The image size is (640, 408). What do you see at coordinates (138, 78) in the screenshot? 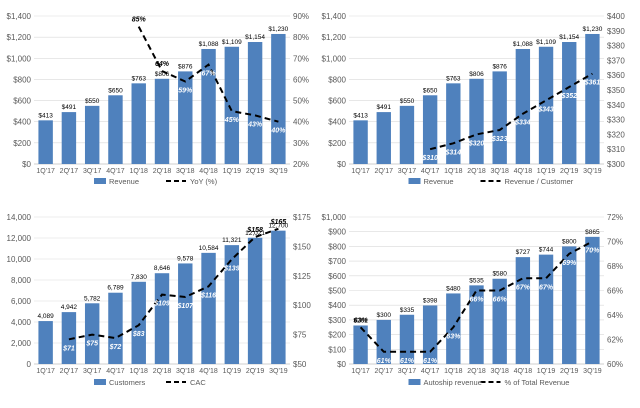
I see `bar-data-label: $763` at bounding box center [138, 78].